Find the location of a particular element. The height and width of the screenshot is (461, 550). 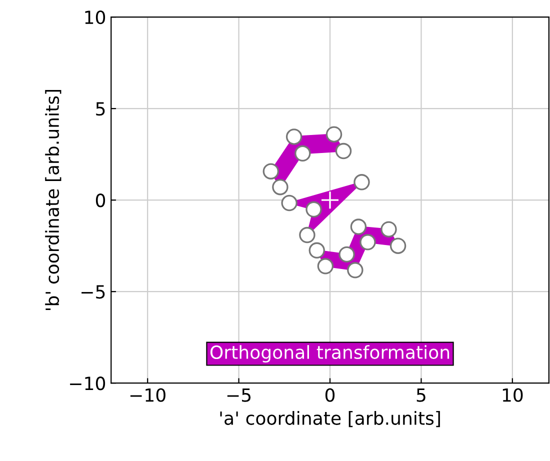

y-axis-title: 'b' coordinate [arb.units] is located at coordinates (53, 200).